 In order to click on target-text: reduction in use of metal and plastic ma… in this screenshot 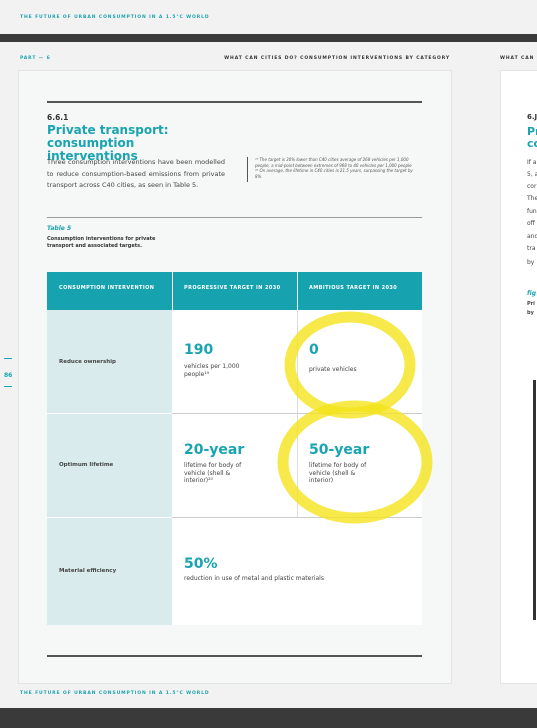, I will do `click(254, 578)`.